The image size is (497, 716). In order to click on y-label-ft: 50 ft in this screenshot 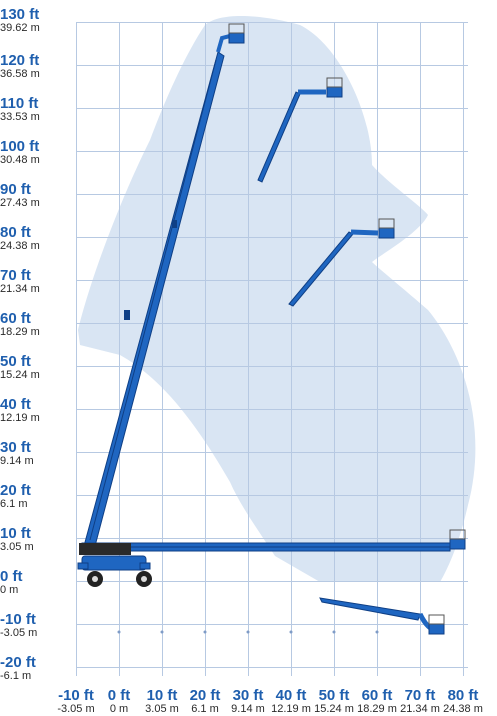, I will do `click(15, 361)`.